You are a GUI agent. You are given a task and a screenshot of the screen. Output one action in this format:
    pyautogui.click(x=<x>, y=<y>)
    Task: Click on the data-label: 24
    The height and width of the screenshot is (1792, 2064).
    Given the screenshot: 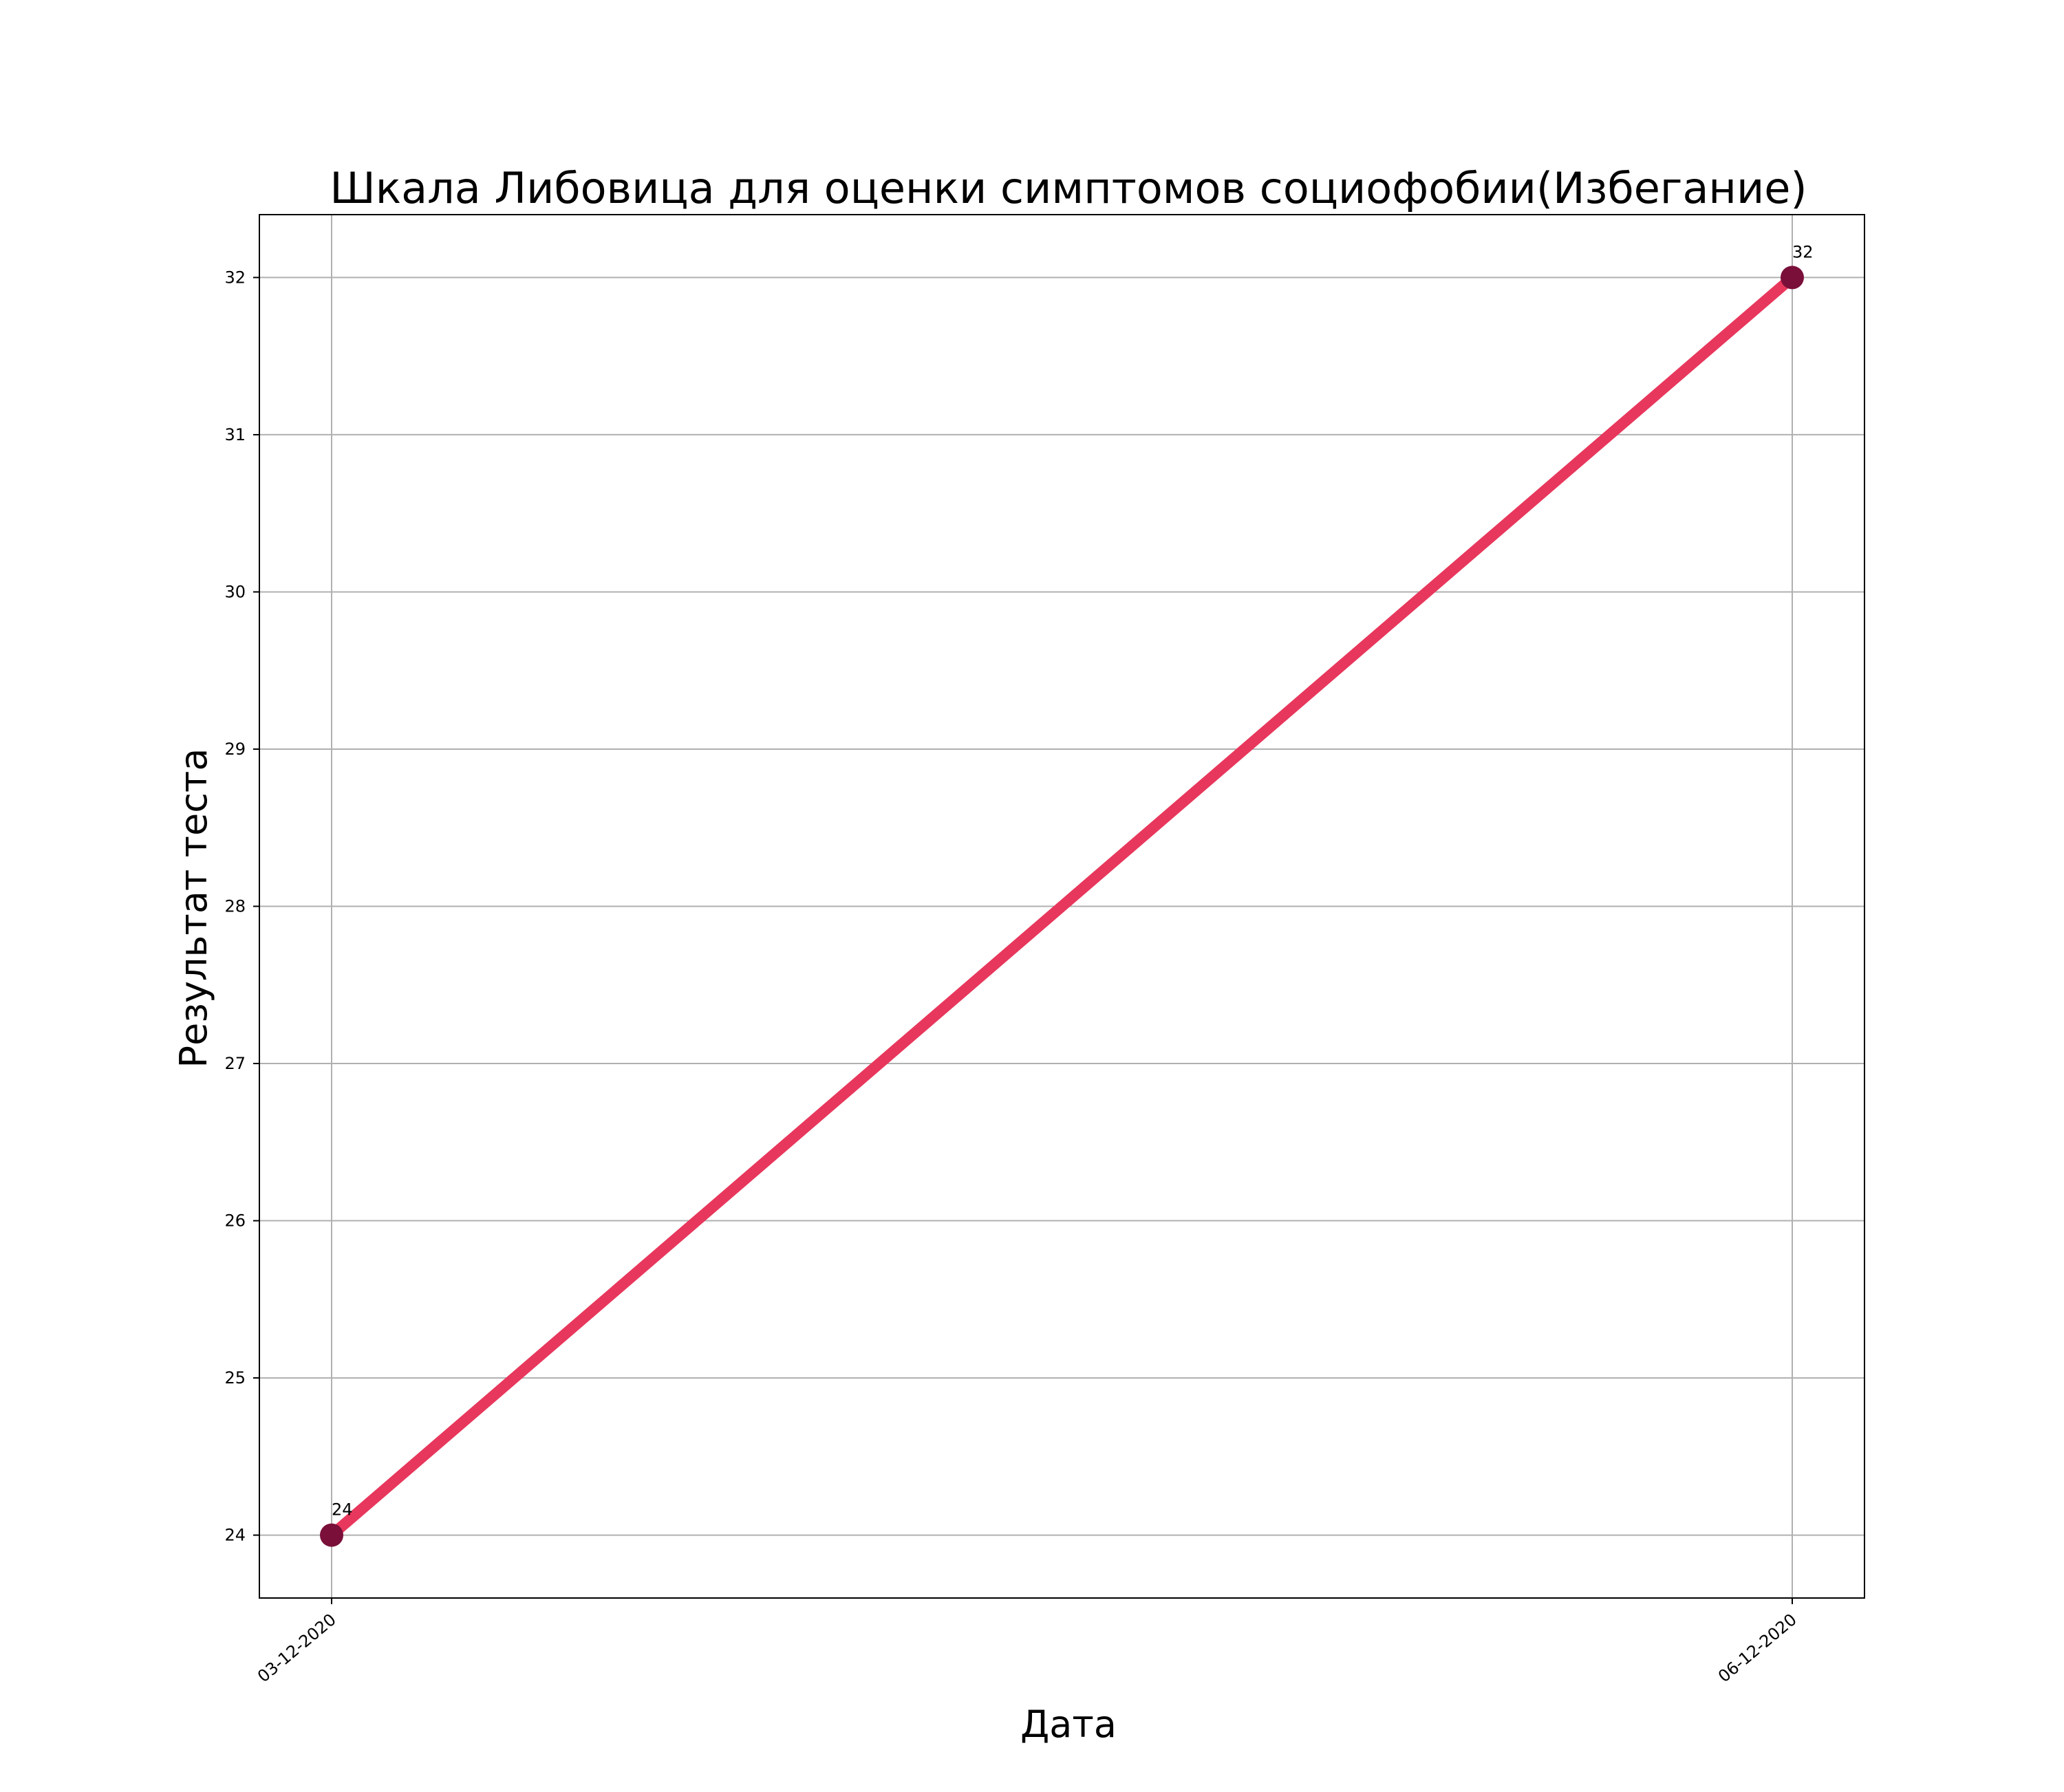 What is the action you would take?
    pyautogui.click(x=342, y=1510)
    